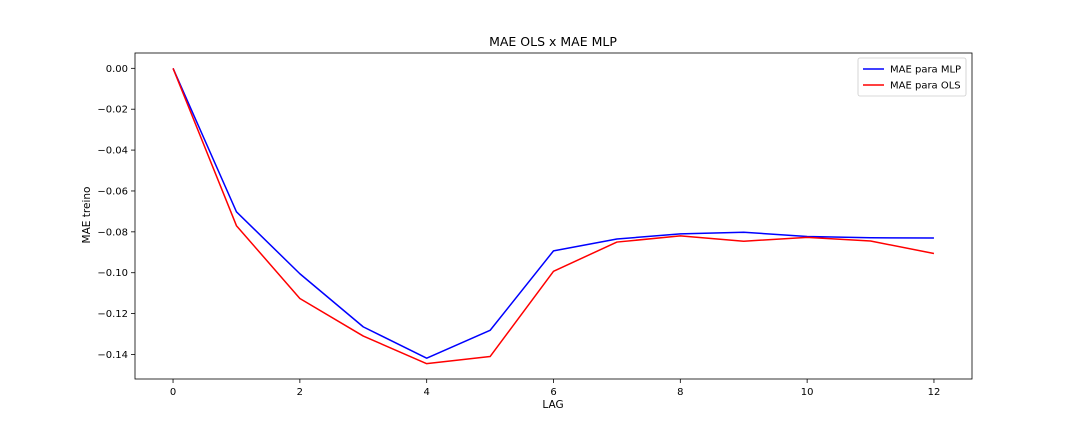 This screenshot has width=1080, height=436. Describe the element at coordinates (934, 392) in the screenshot. I see `x-tick-label: 12` at that location.